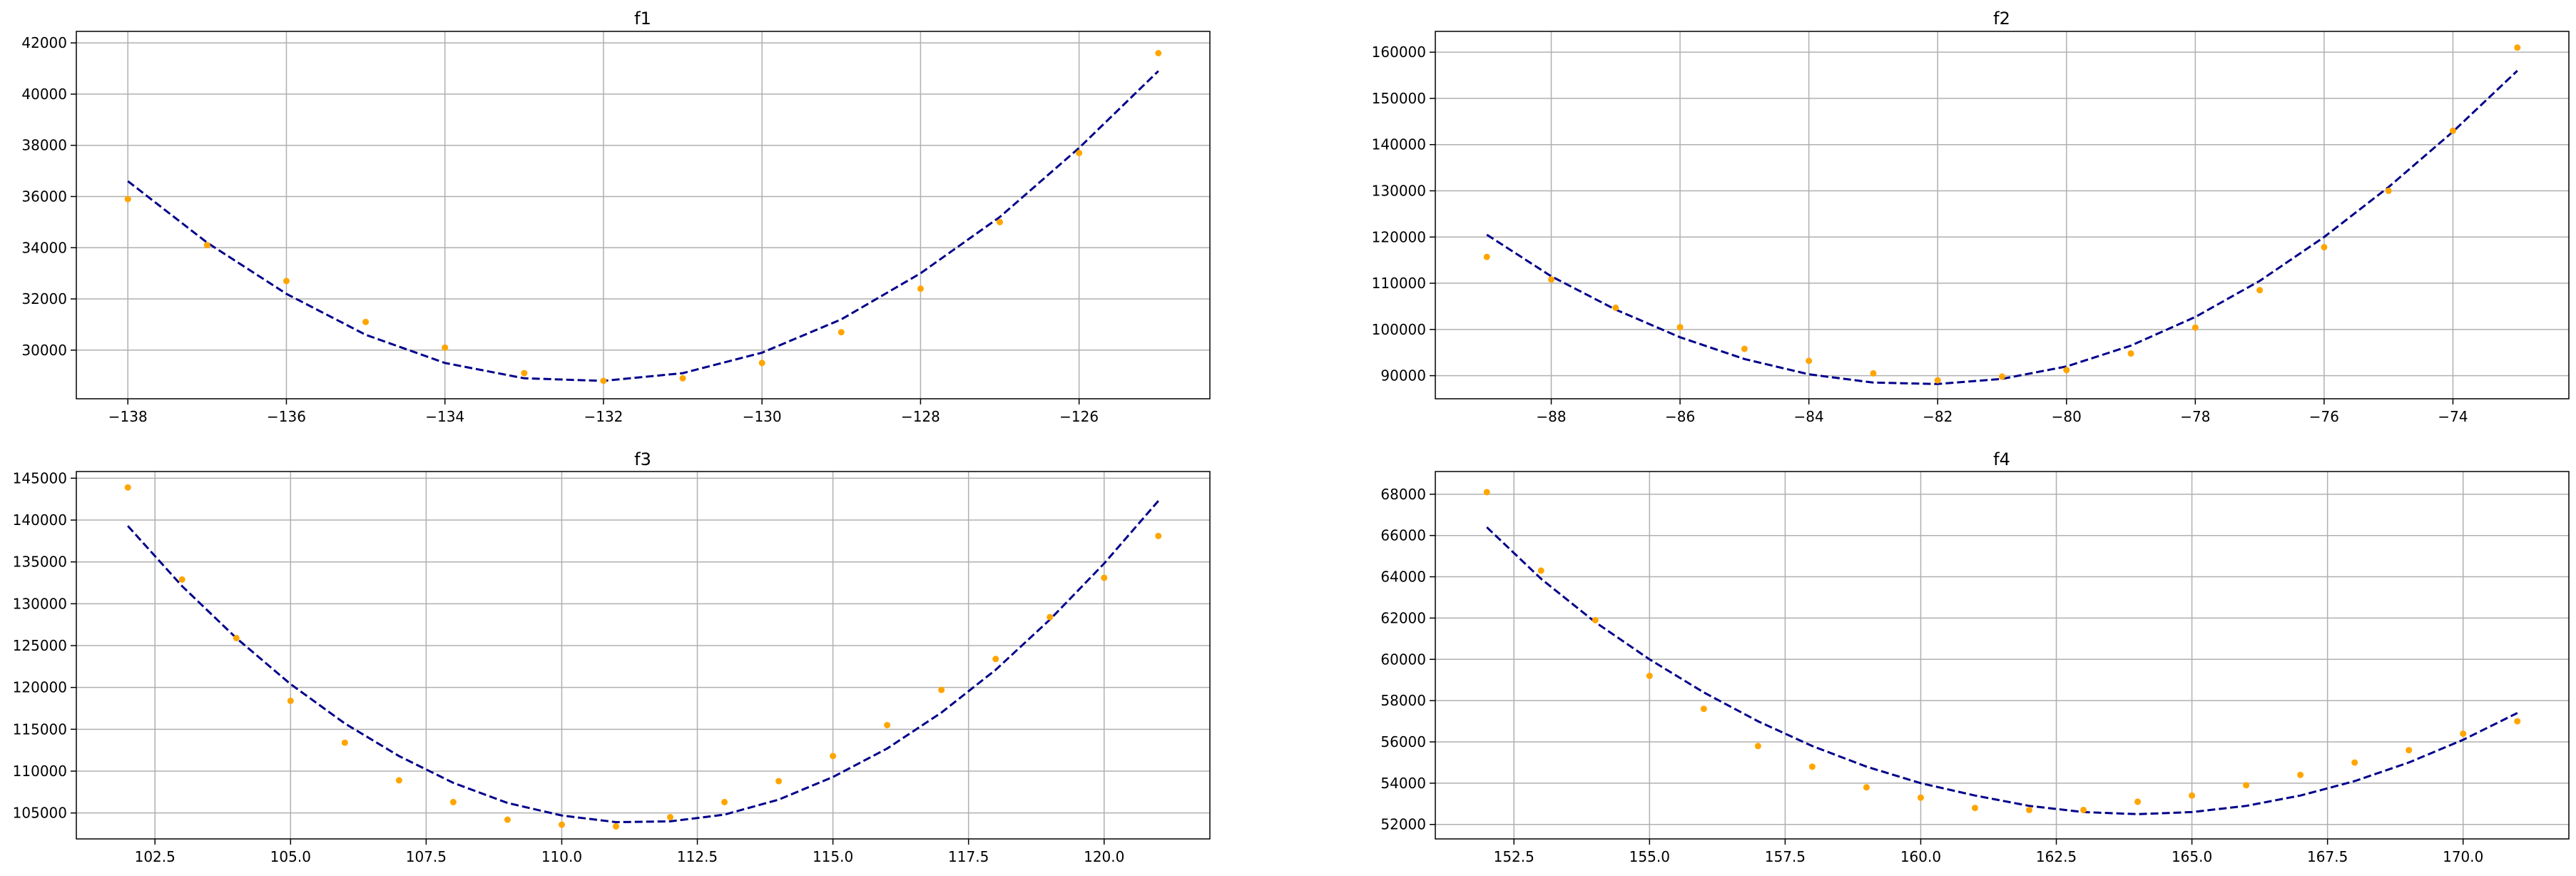 This screenshot has width=2576, height=876. I want to click on x-tick-label: 115.0, so click(833, 856).